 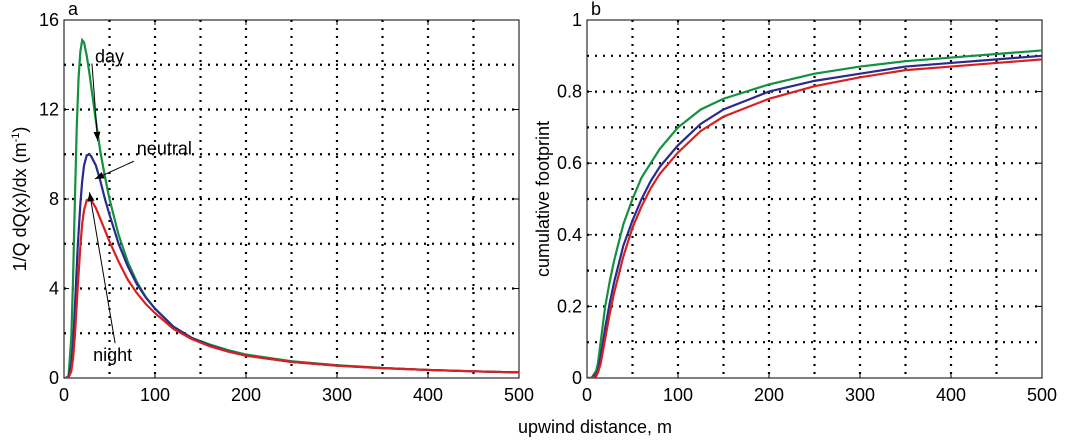 What do you see at coordinates (678, 395) in the screenshot?
I see `panel-b-xtick-label: 100` at bounding box center [678, 395].